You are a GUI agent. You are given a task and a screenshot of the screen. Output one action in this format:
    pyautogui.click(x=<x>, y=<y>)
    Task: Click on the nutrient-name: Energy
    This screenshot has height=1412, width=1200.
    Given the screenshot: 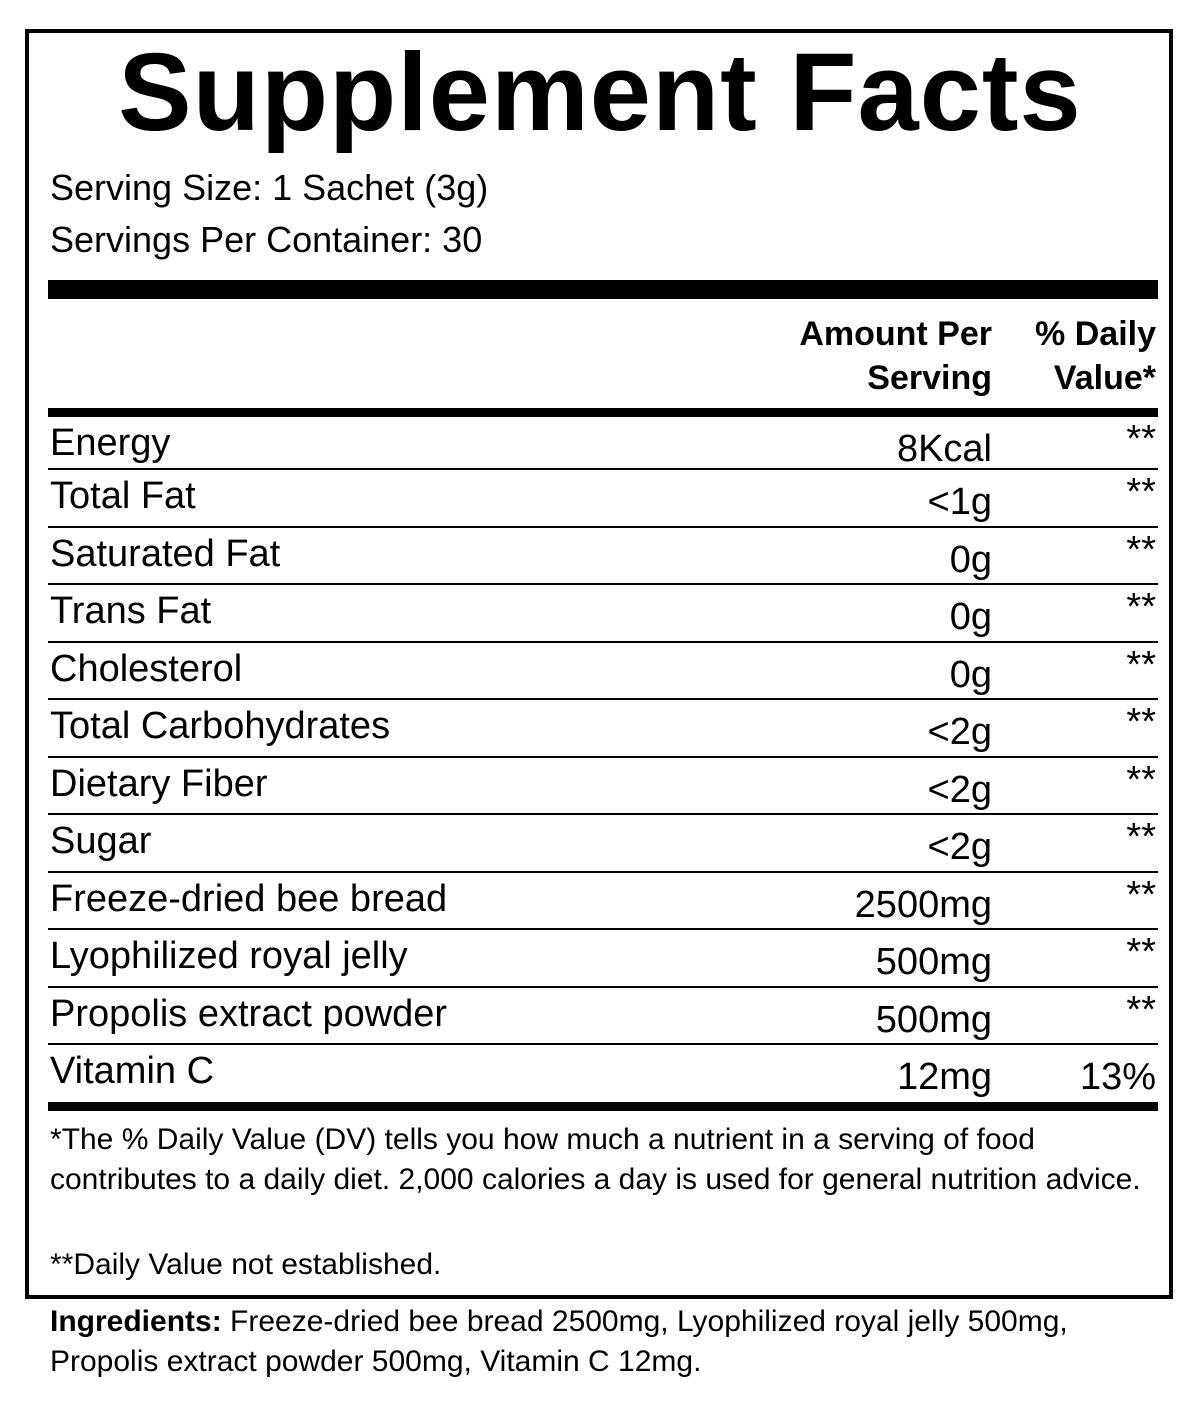 What is the action you would take?
    pyautogui.click(x=110, y=443)
    